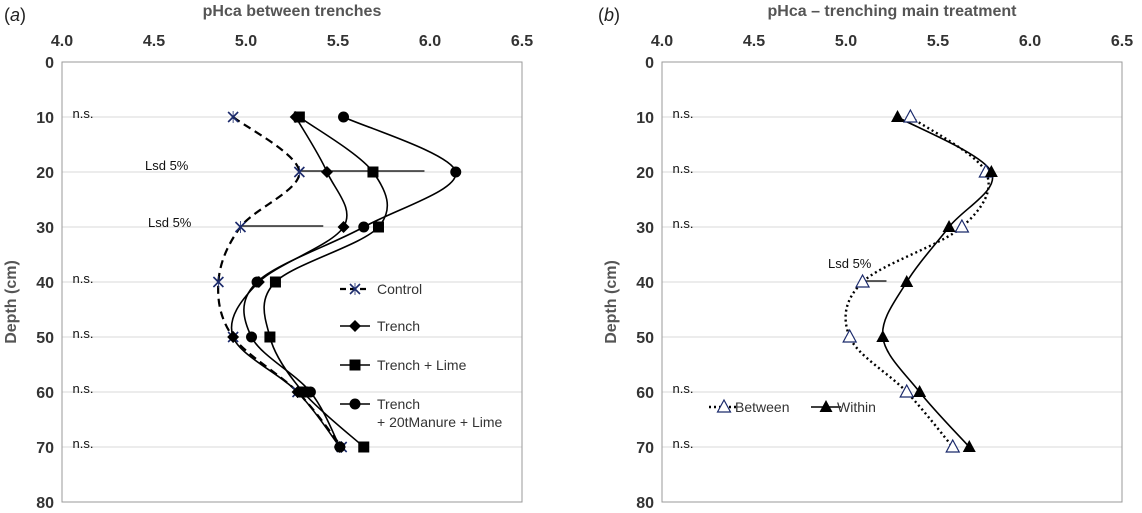 This screenshot has width=1142, height=513. I want to click on y-tick-label: 40, so click(45, 283).